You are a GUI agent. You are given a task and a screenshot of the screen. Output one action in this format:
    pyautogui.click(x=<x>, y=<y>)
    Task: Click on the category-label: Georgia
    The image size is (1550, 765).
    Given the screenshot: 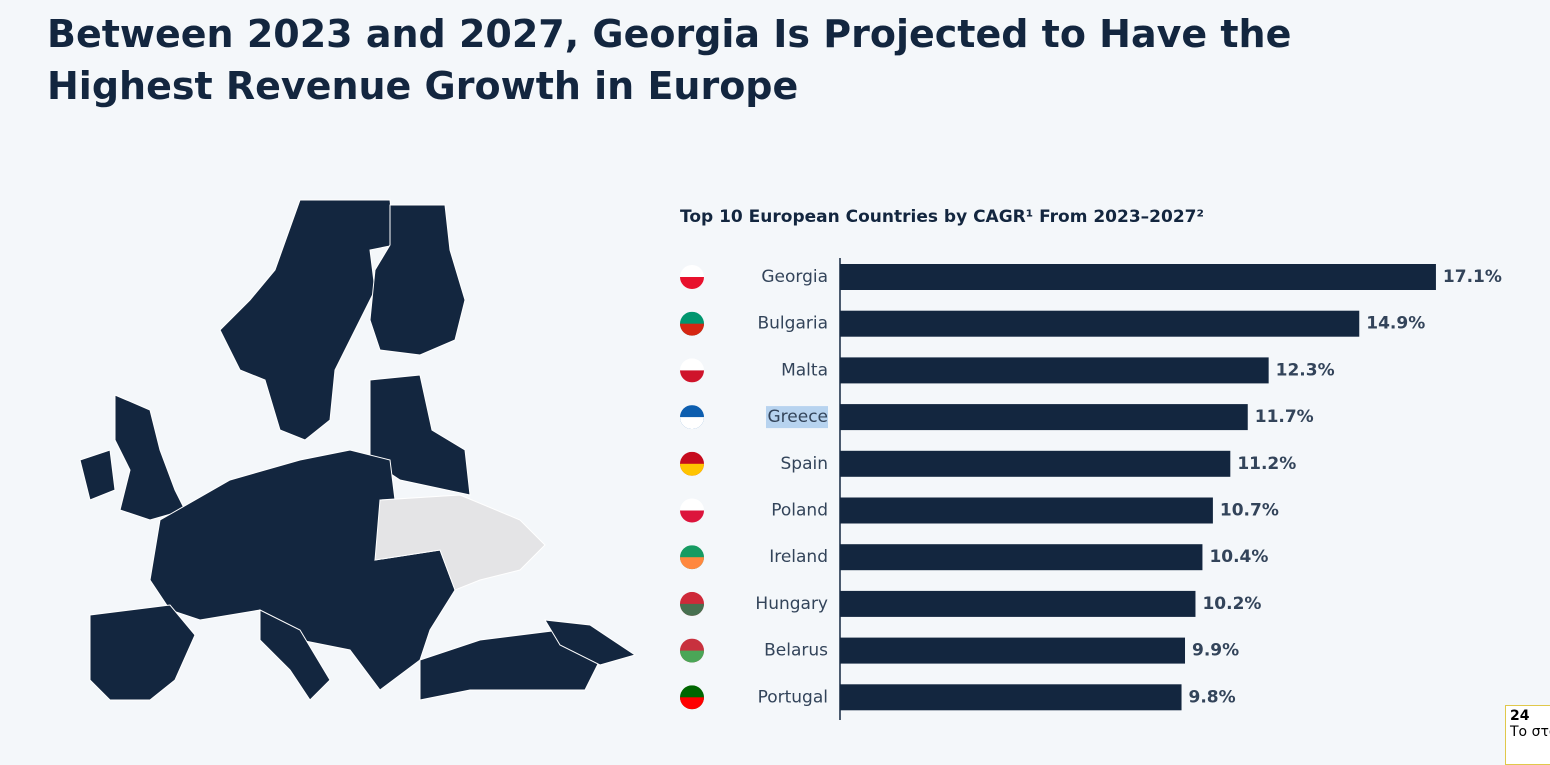 What is the action you would take?
    pyautogui.click(x=794, y=277)
    